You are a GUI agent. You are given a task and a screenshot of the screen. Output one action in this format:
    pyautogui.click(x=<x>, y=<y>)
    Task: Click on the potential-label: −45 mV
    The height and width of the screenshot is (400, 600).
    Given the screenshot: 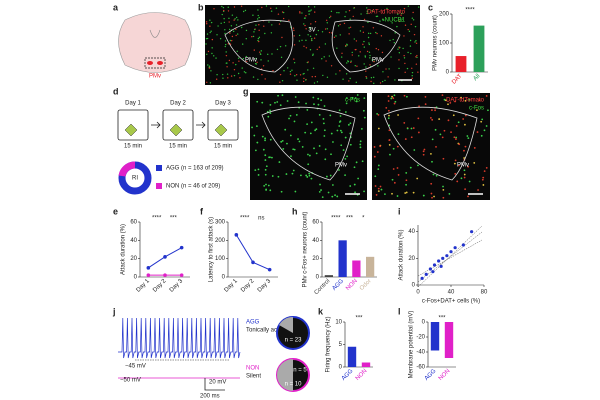 What is the action you would take?
    pyautogui.click(x=135, y=367)
    